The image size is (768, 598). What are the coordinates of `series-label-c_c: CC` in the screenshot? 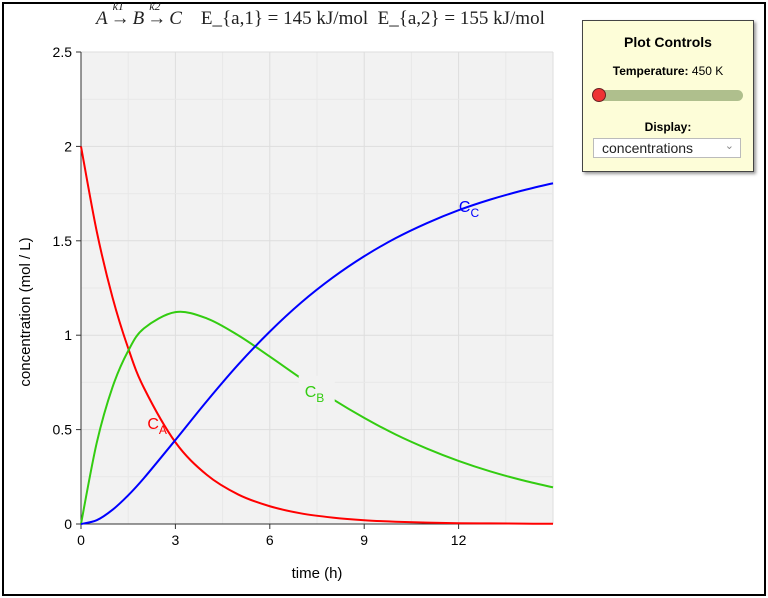 It's located at (469, 209).